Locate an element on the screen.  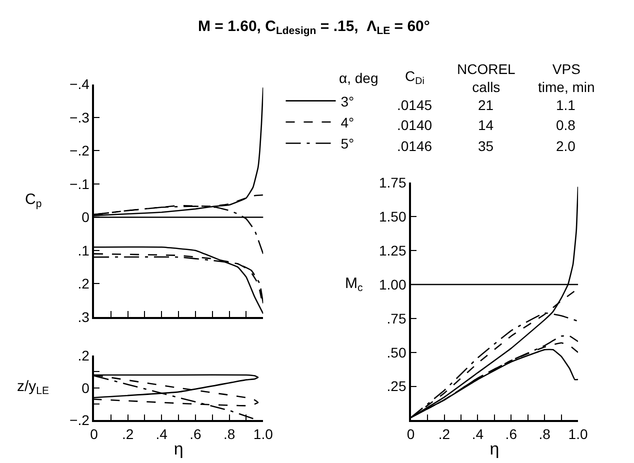
y-tick-label: .75 is located at coordinates (396, 318).